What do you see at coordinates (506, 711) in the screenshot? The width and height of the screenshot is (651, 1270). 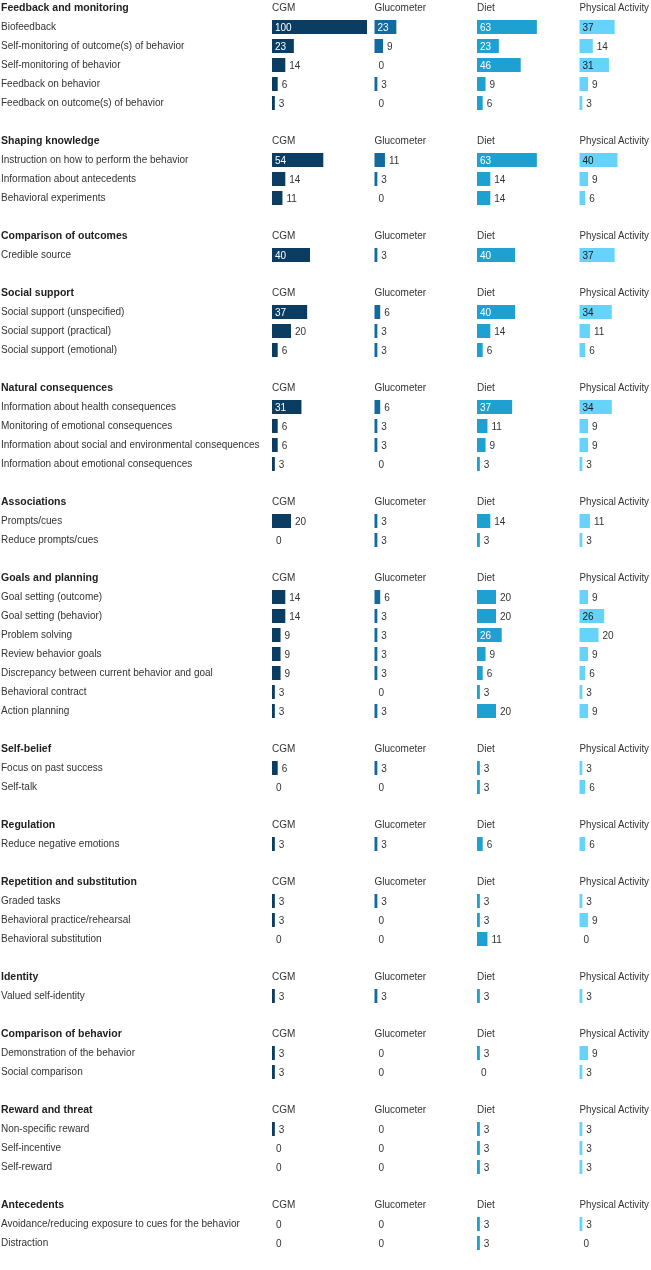 I see `data-label: 20` at bounding box center [506, 711].